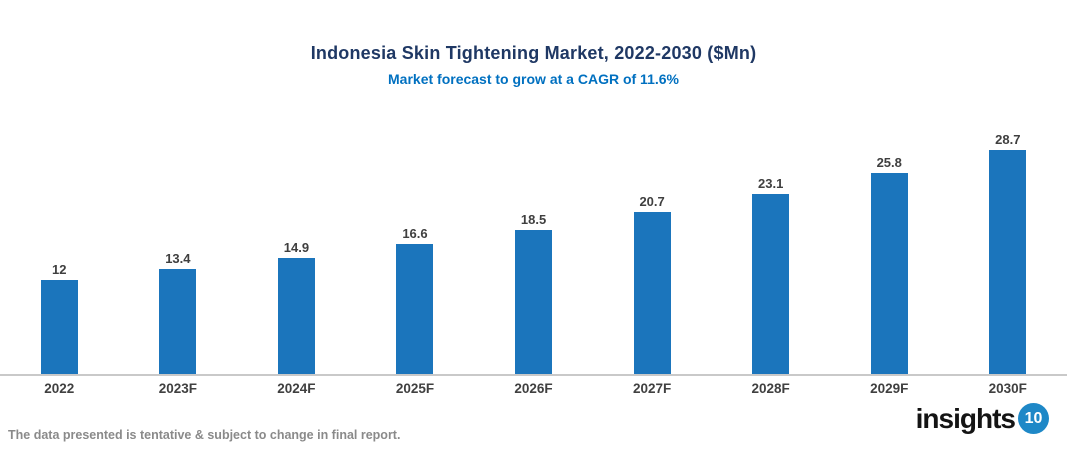  Describe the element at coordinates (889, 162) in the screenshot. I see `bar-value-label: 25.8` at that location.